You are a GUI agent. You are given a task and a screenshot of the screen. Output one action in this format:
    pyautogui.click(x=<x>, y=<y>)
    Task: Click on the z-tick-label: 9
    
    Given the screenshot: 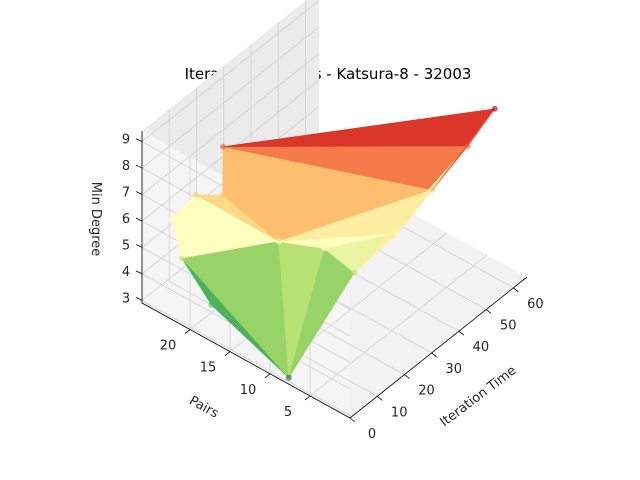 What is the action you would take?
    pyautogui.click(x=126, y=140)
    